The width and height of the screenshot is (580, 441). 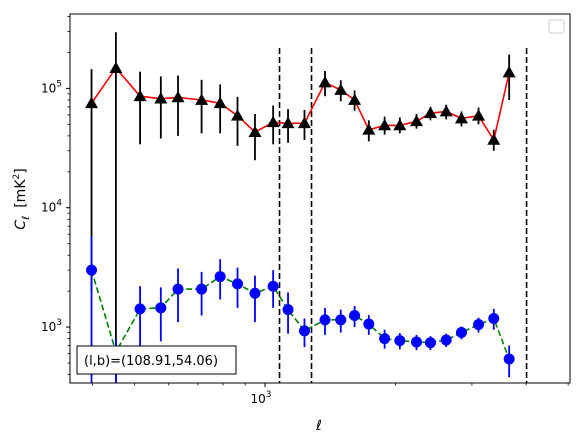 I want to click on y-axis-label: Cℓ [mK2], so click(x=22, y=198).